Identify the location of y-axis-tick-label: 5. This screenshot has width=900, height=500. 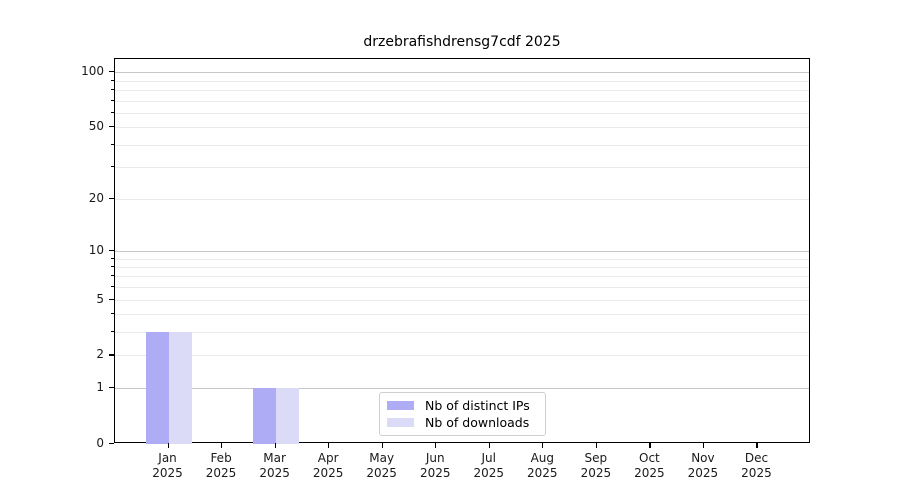
(100, 298).